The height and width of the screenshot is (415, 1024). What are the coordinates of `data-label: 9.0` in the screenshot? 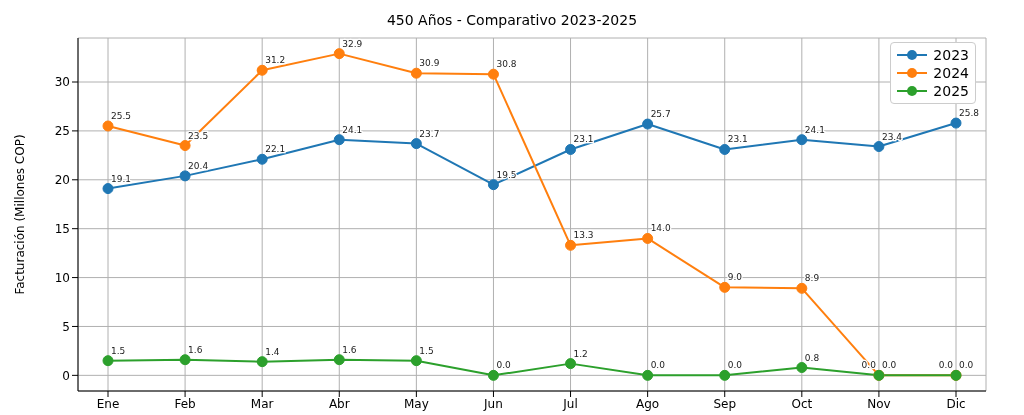 It's located at (735, 277).